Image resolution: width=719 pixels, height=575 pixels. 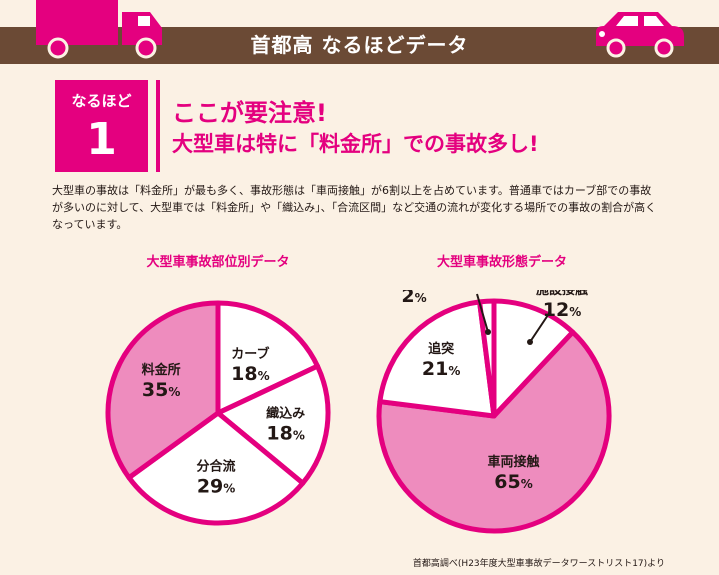 I want to click on slice-value-location-1: 18%, so click(x=285, y=434).